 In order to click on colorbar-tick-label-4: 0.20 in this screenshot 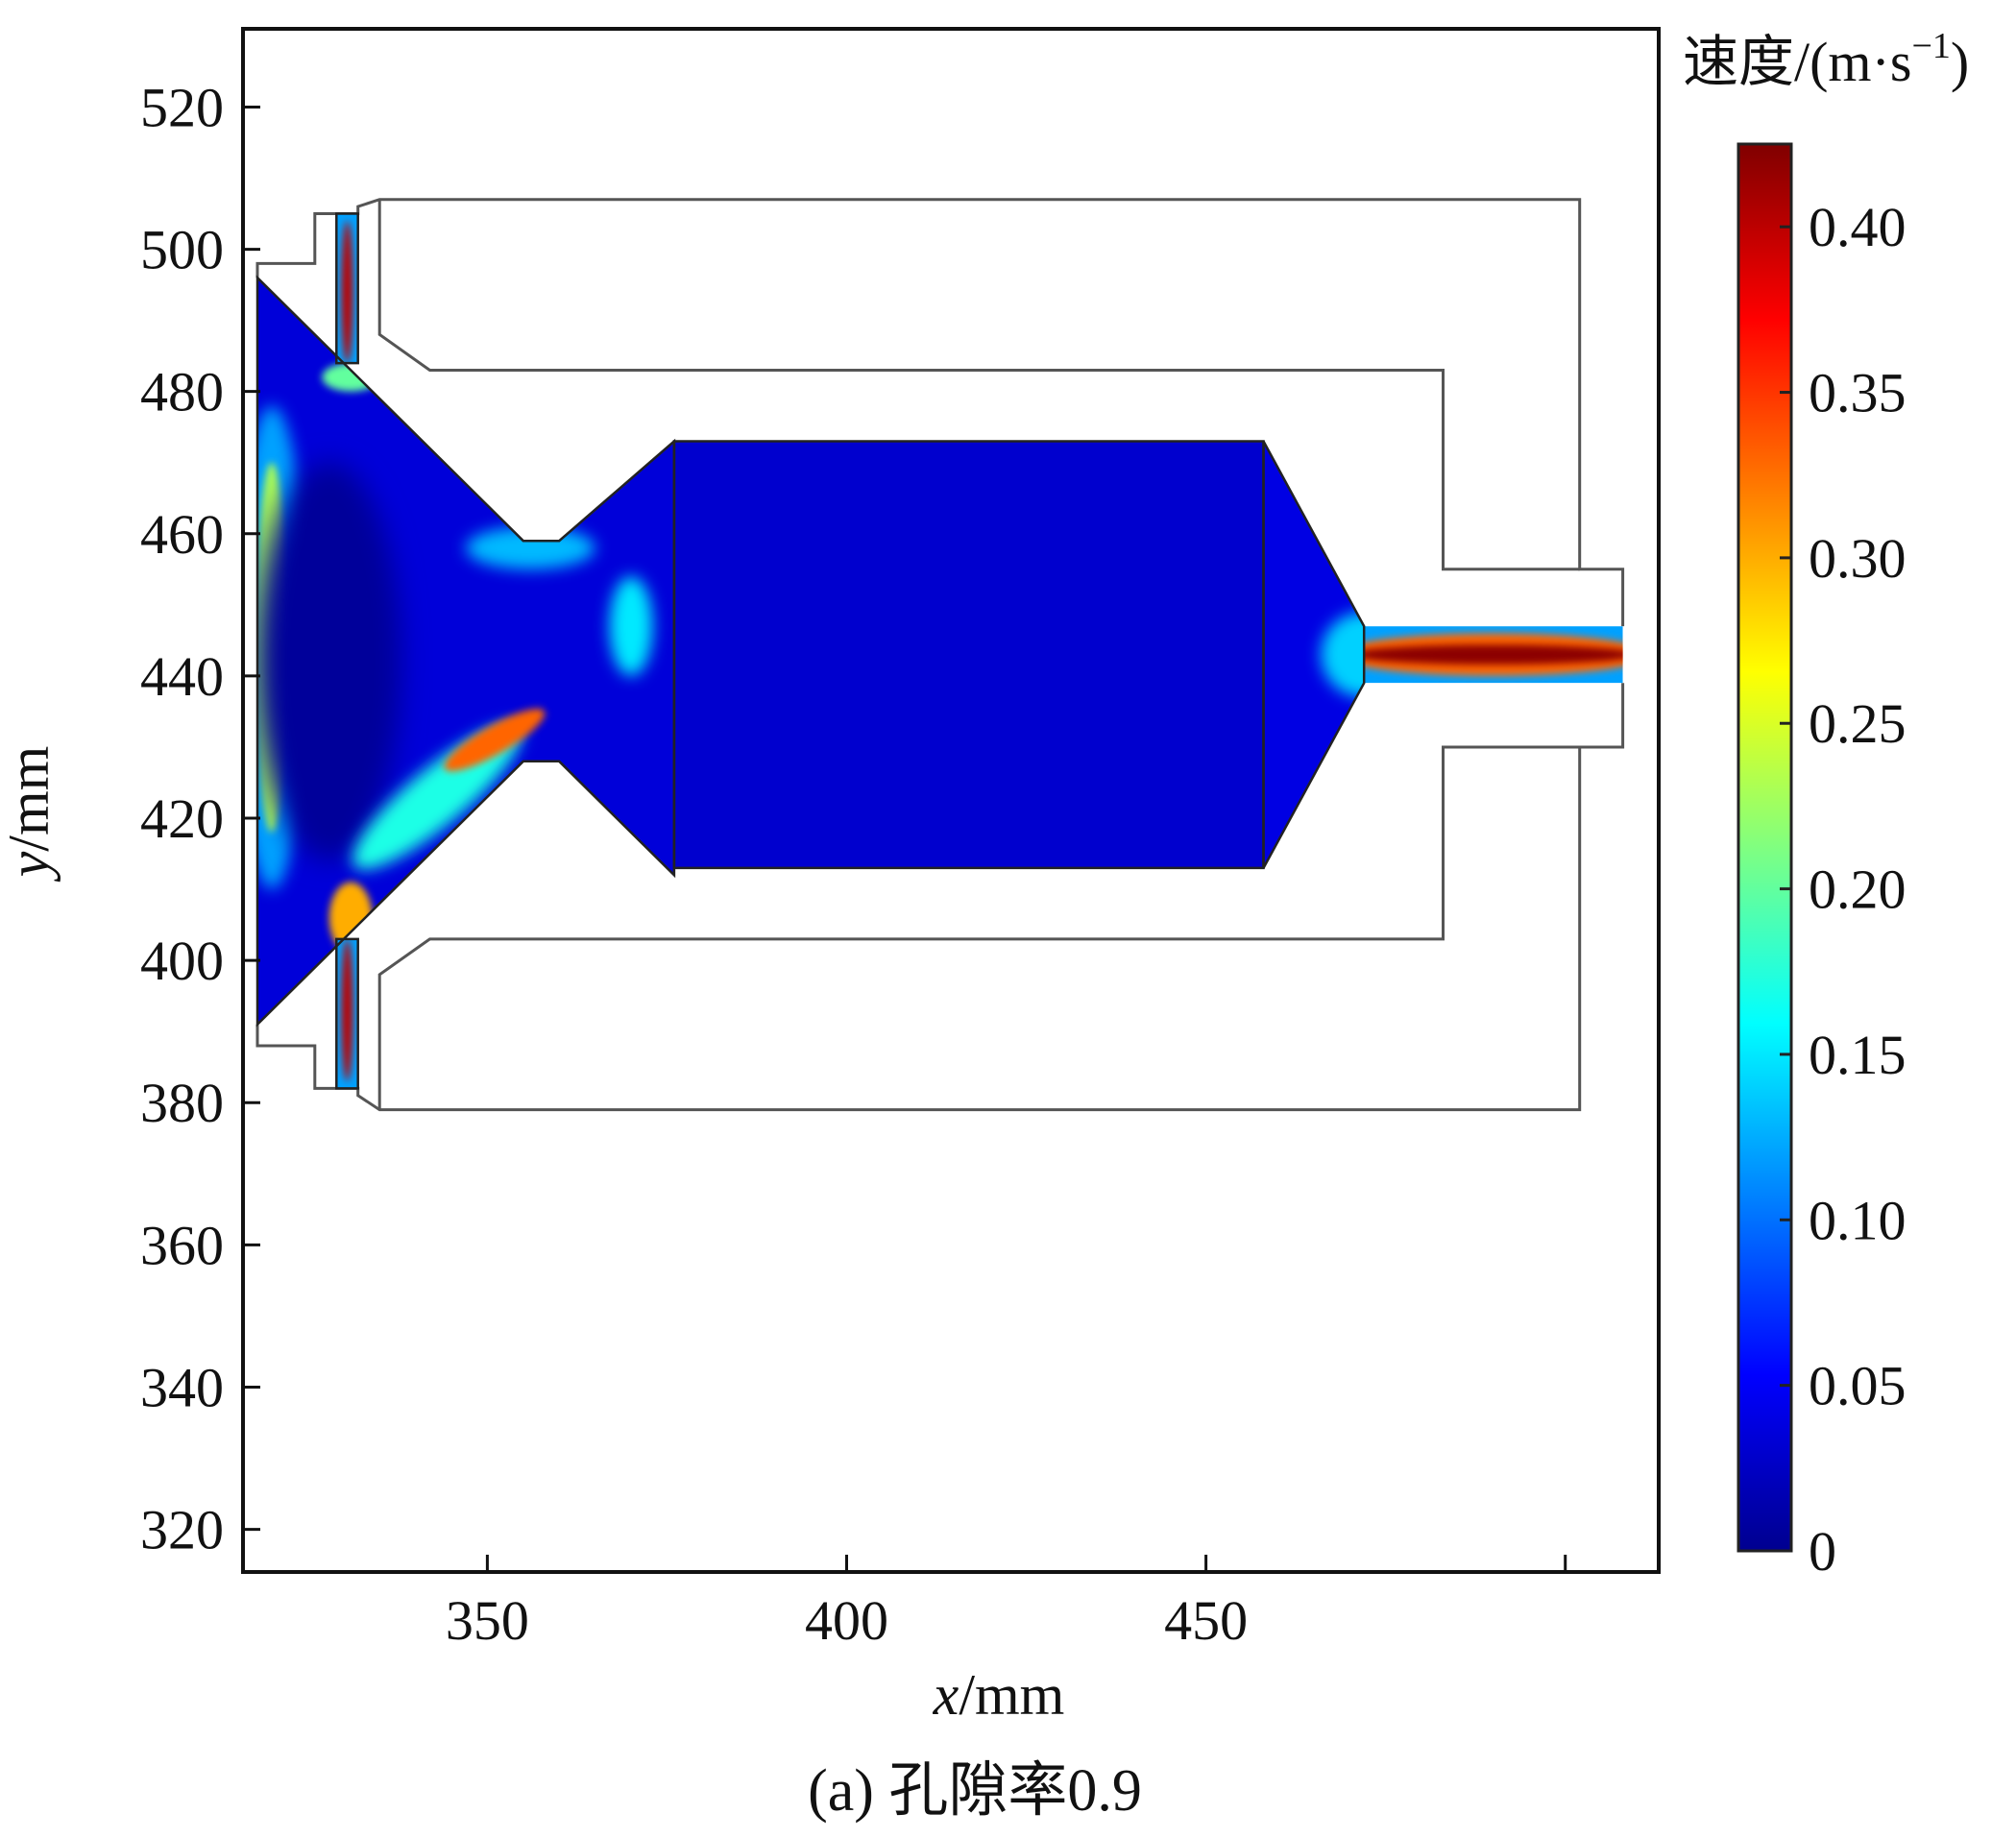, I will do `click(1858, 890)`.